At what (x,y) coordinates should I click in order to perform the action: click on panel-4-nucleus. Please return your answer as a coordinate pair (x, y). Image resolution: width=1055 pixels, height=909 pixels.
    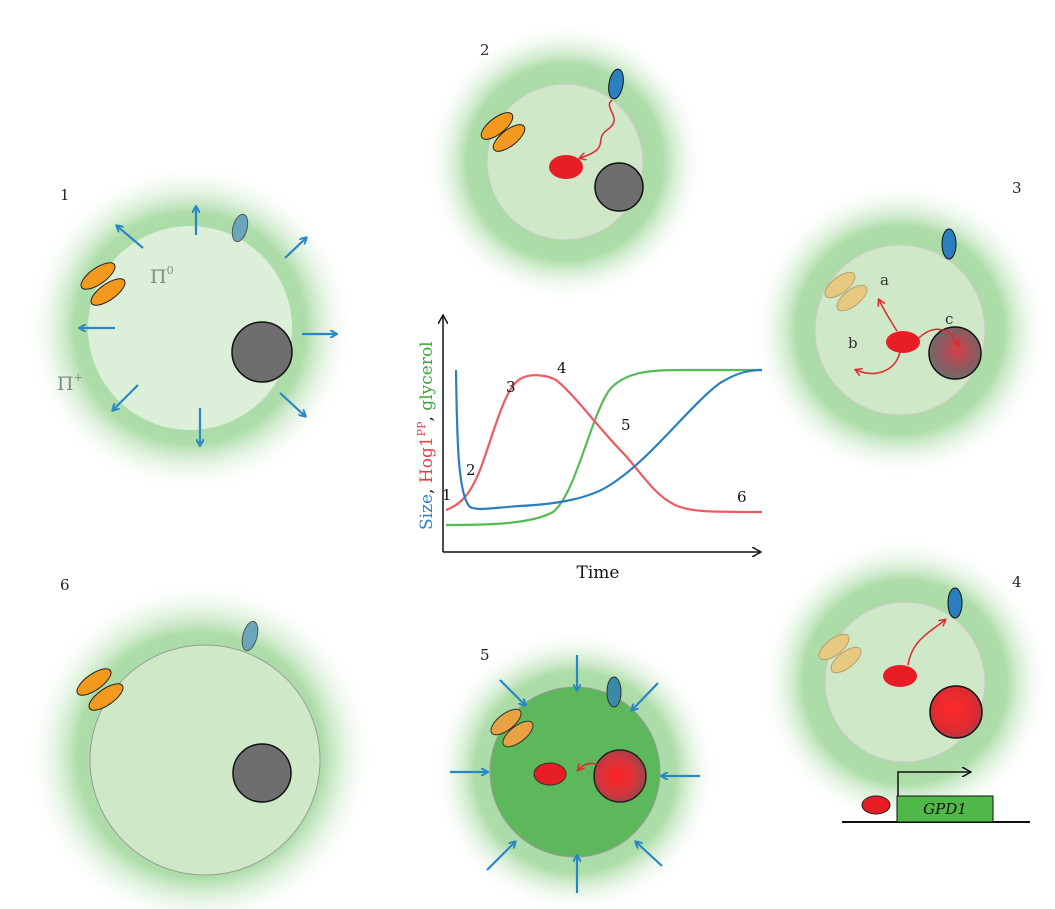
    Looking at the image, I should click on (956, 712).